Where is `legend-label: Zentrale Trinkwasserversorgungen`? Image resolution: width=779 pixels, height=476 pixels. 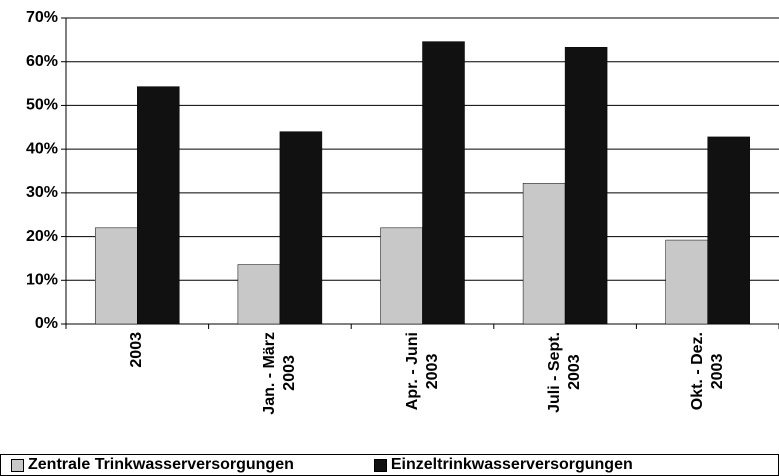 legend-label: Zentrale Trinkwasserversorgungen is located at coordinates (161, 464).